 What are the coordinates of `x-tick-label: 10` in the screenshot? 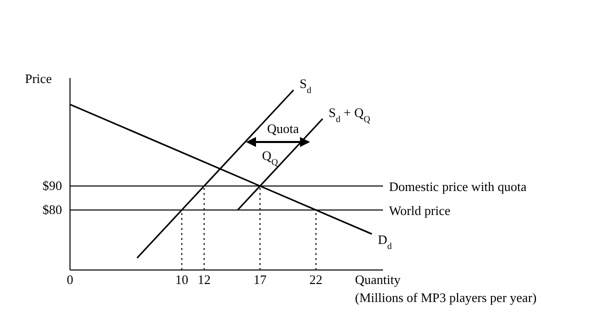 It's located at (181, 279).